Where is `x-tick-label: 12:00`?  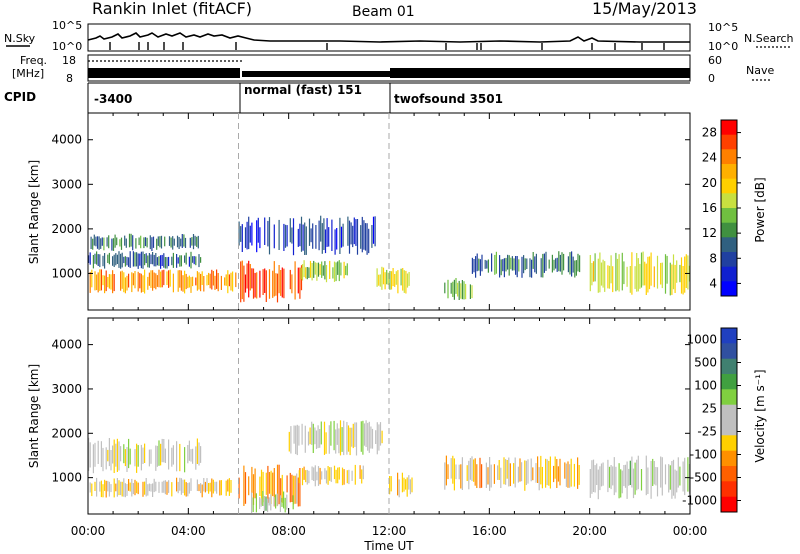 x-tick-label: 12:00 is located at coordinates (389, 531).